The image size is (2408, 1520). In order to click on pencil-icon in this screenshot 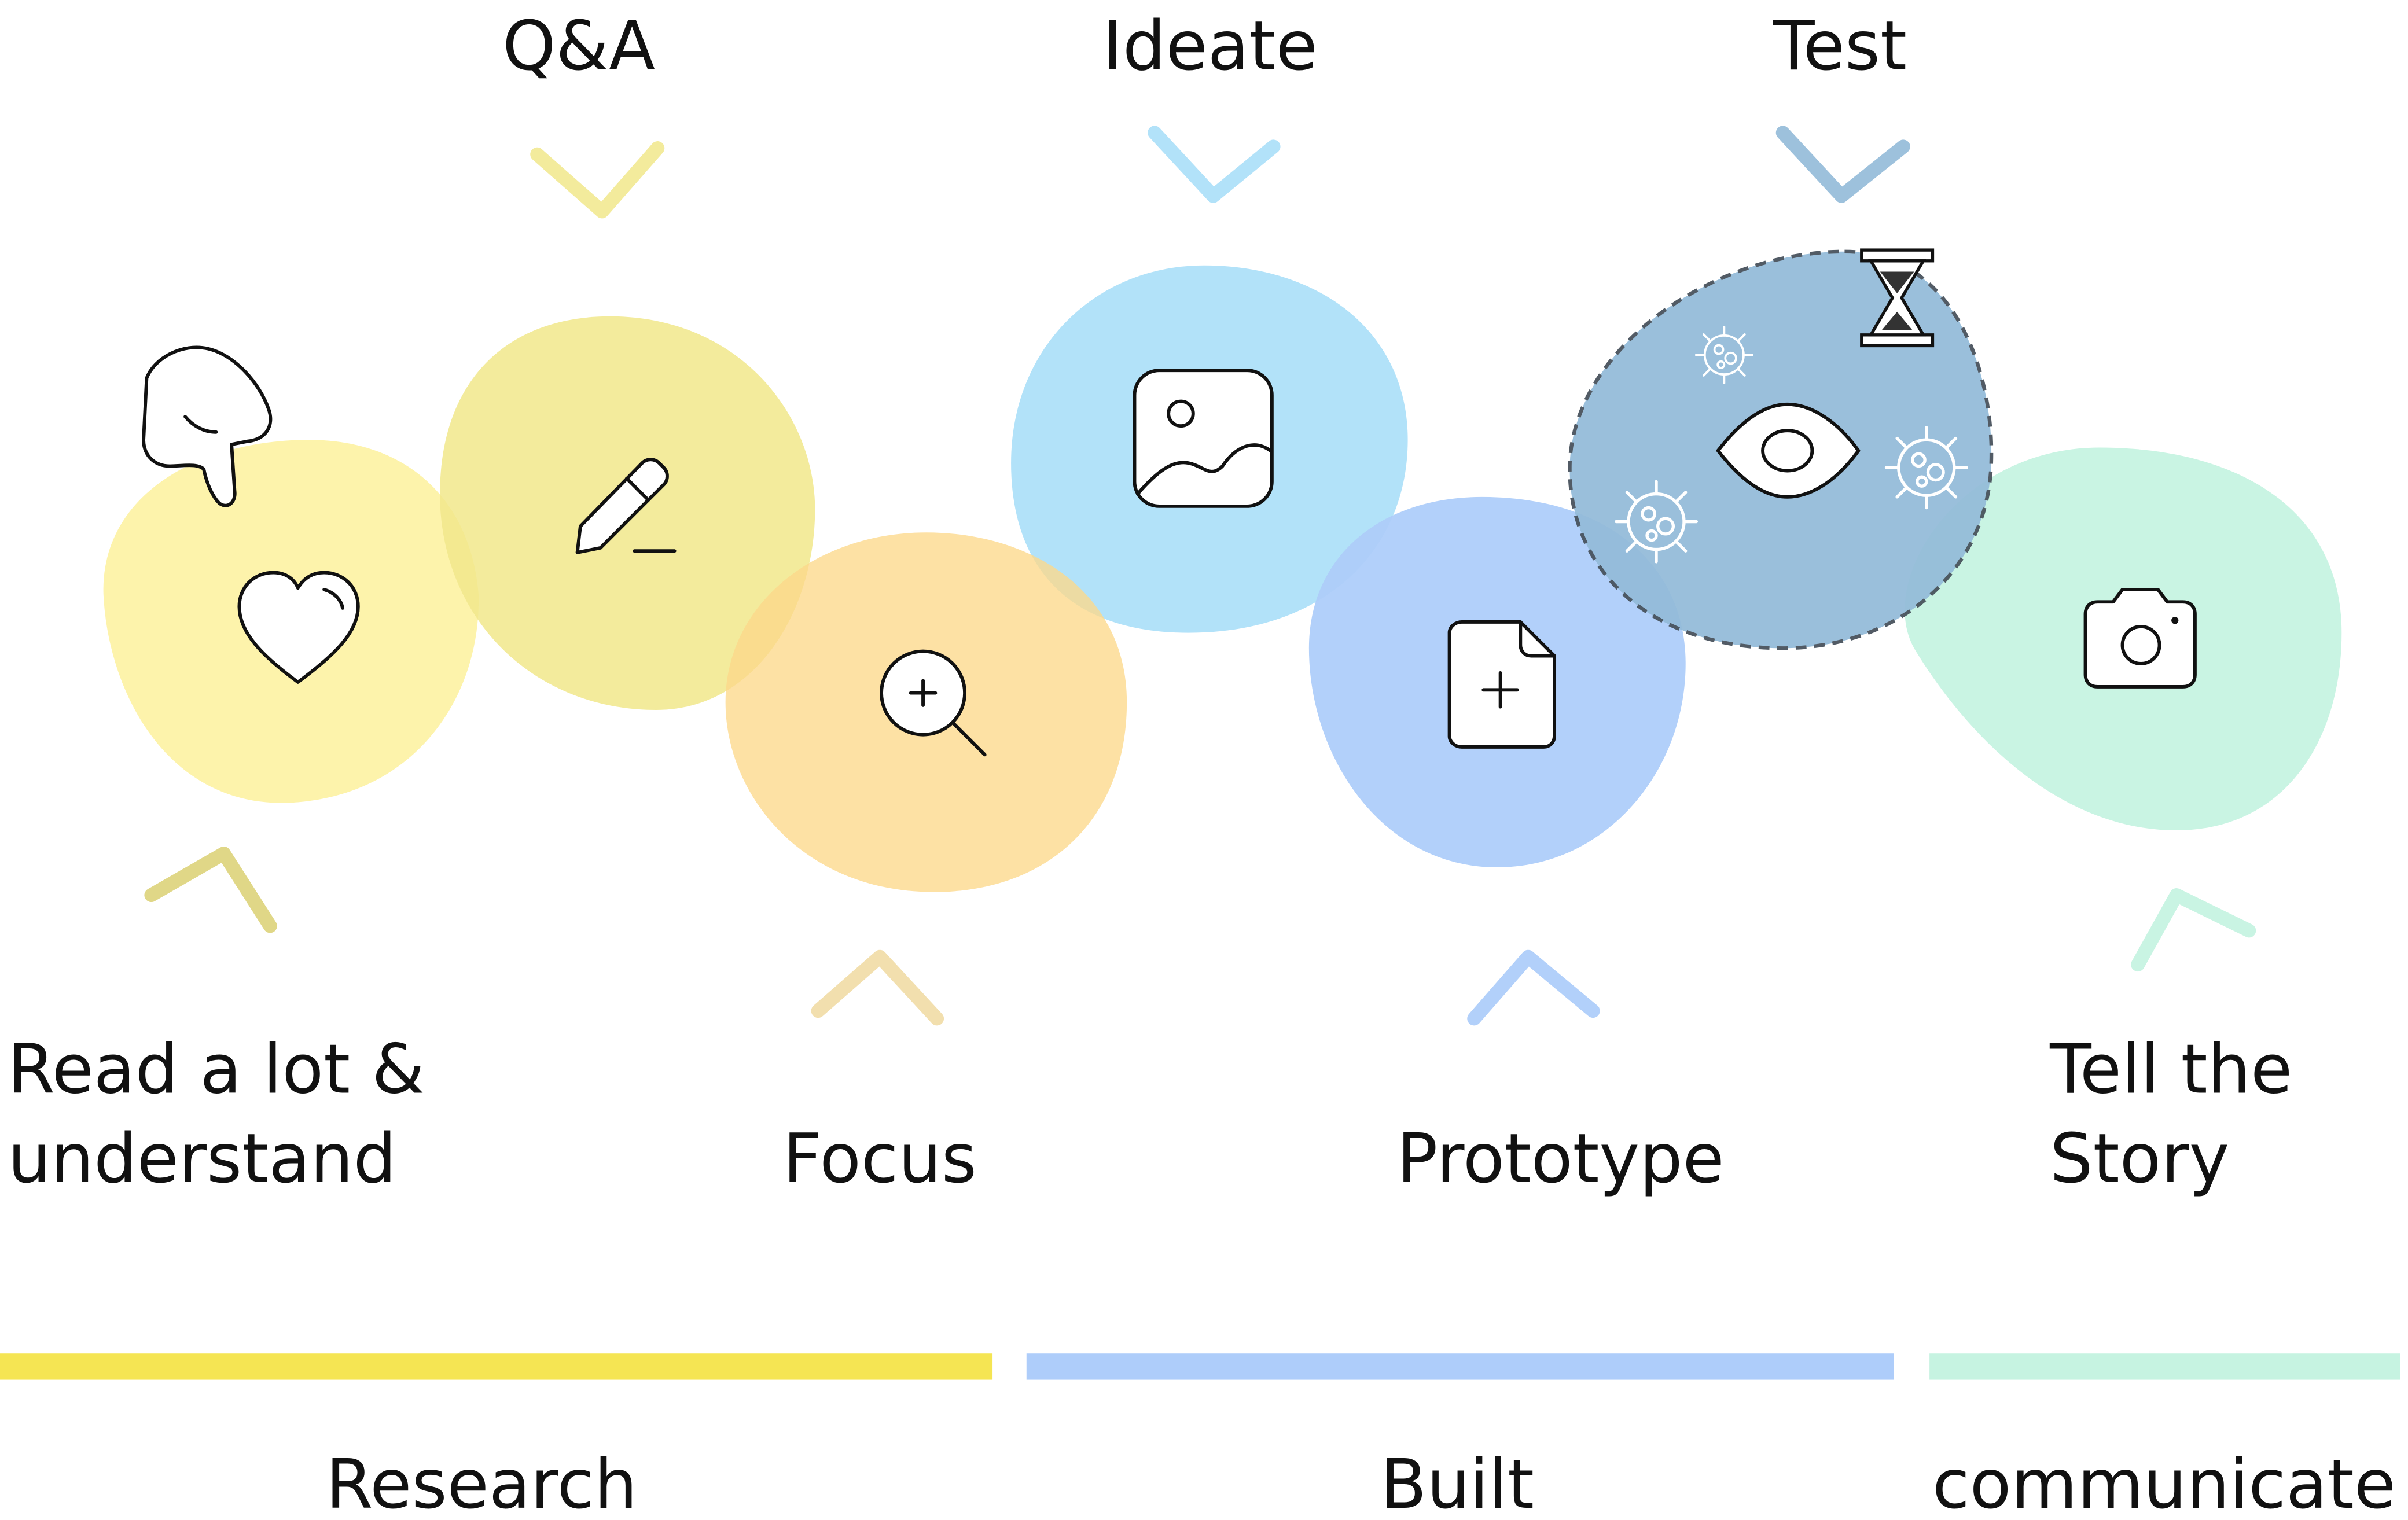, I will do `click(626, 506)`.